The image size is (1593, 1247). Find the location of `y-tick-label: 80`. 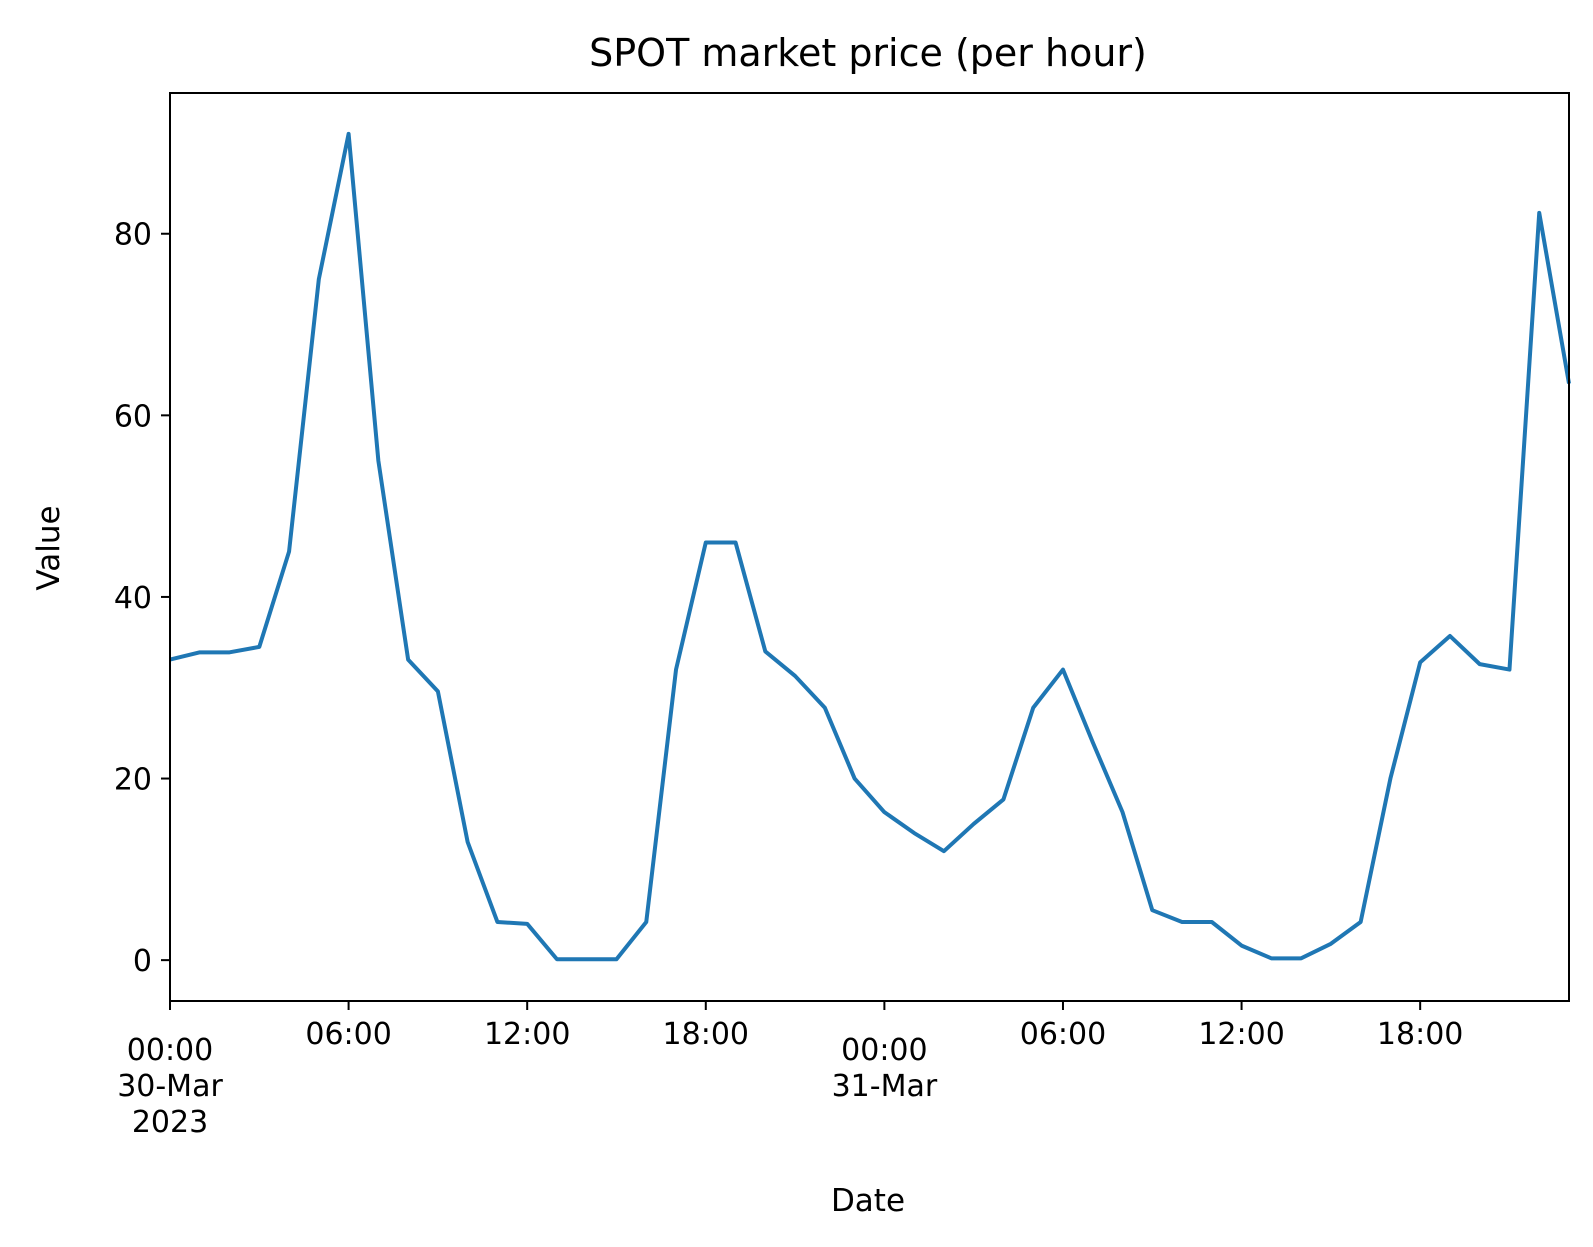

y-tick-label: 80 is located at coordinates (133, 235).